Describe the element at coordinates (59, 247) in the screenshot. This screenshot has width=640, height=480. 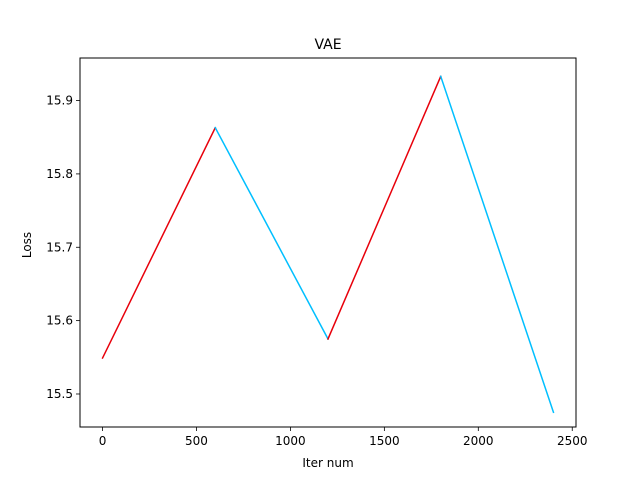
I see `y-tick-label: 15.7` at that location.